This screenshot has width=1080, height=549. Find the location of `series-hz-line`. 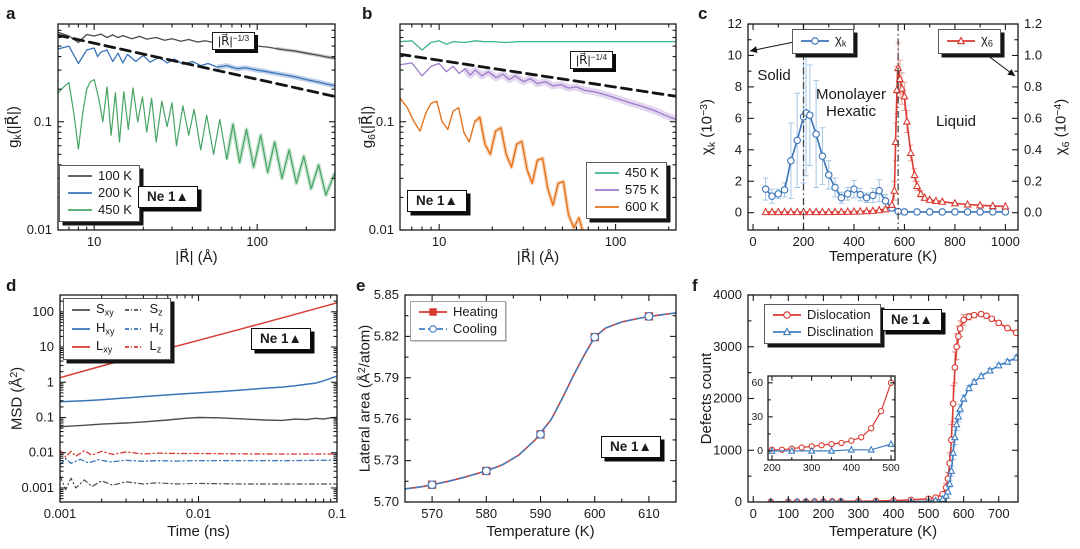

series-hz-line is located at coordinates (198, 461).